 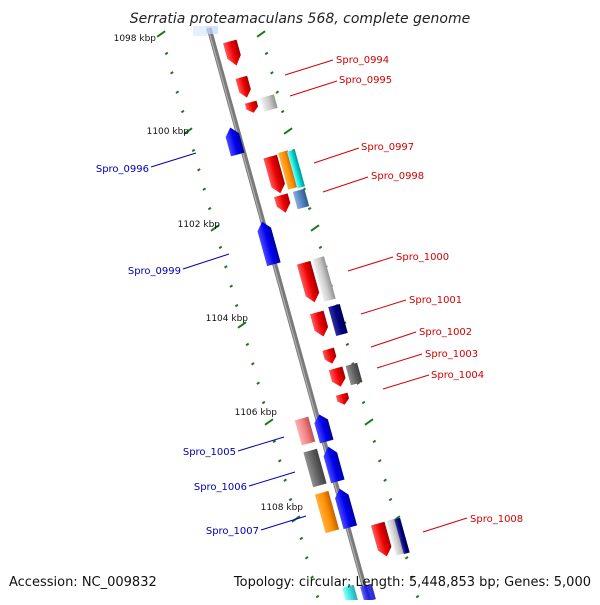 What do you see at coordinates (451, 354) in the screenshot?
I see `label-spro-1003: Spro_1003` at bounding box center [451, 354].